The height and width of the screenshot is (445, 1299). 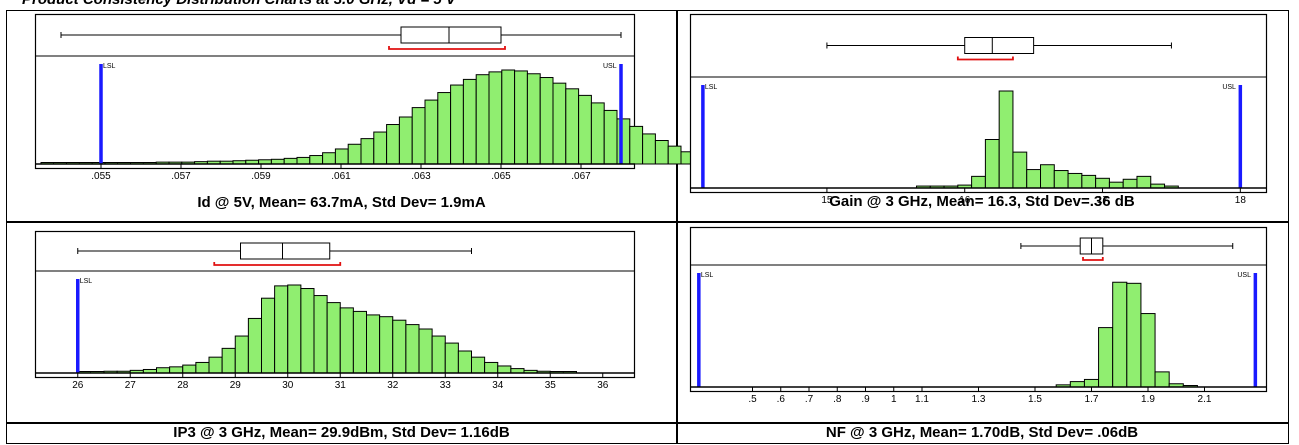 I want to click on x-tick-label: 33, so click(x=446, y=385).